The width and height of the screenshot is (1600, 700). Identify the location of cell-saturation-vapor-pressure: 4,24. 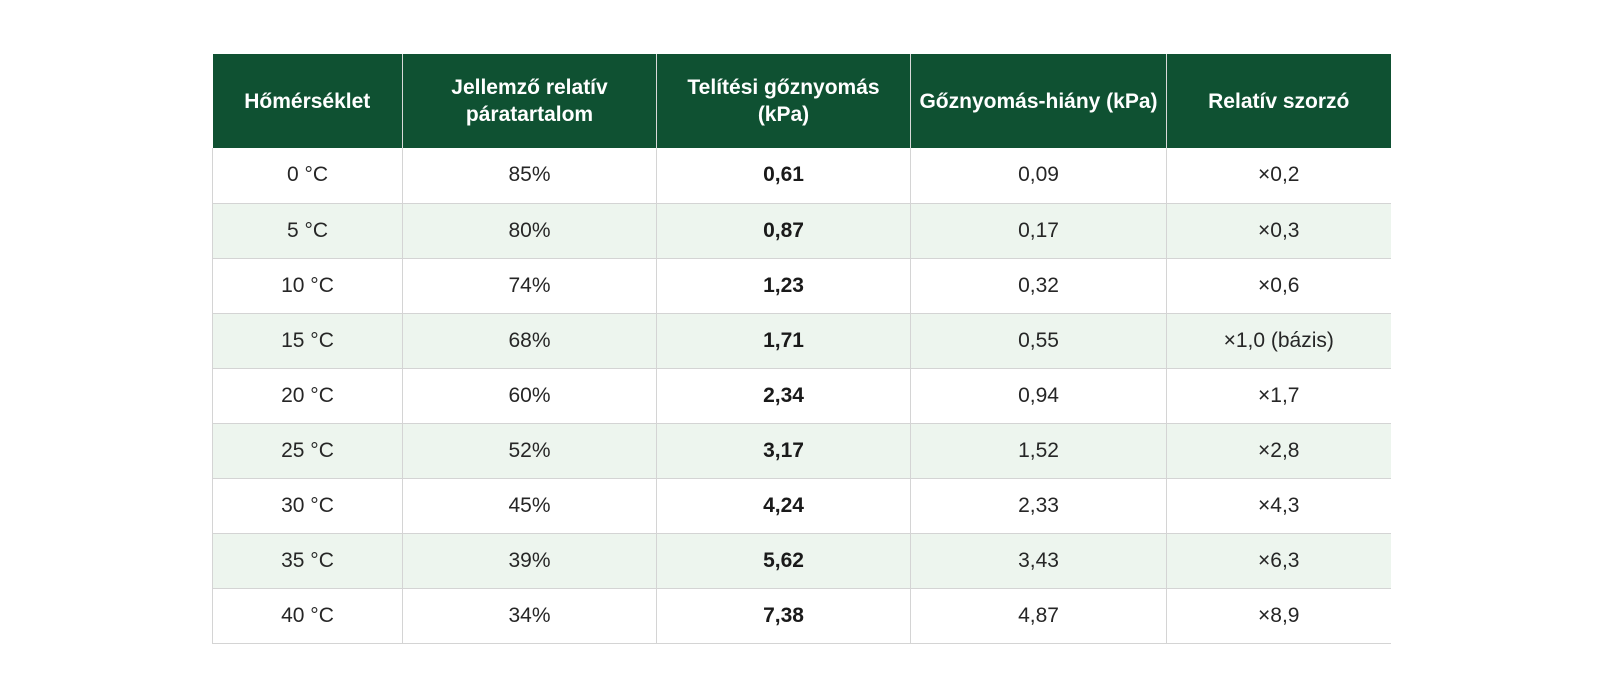
(783, 506).